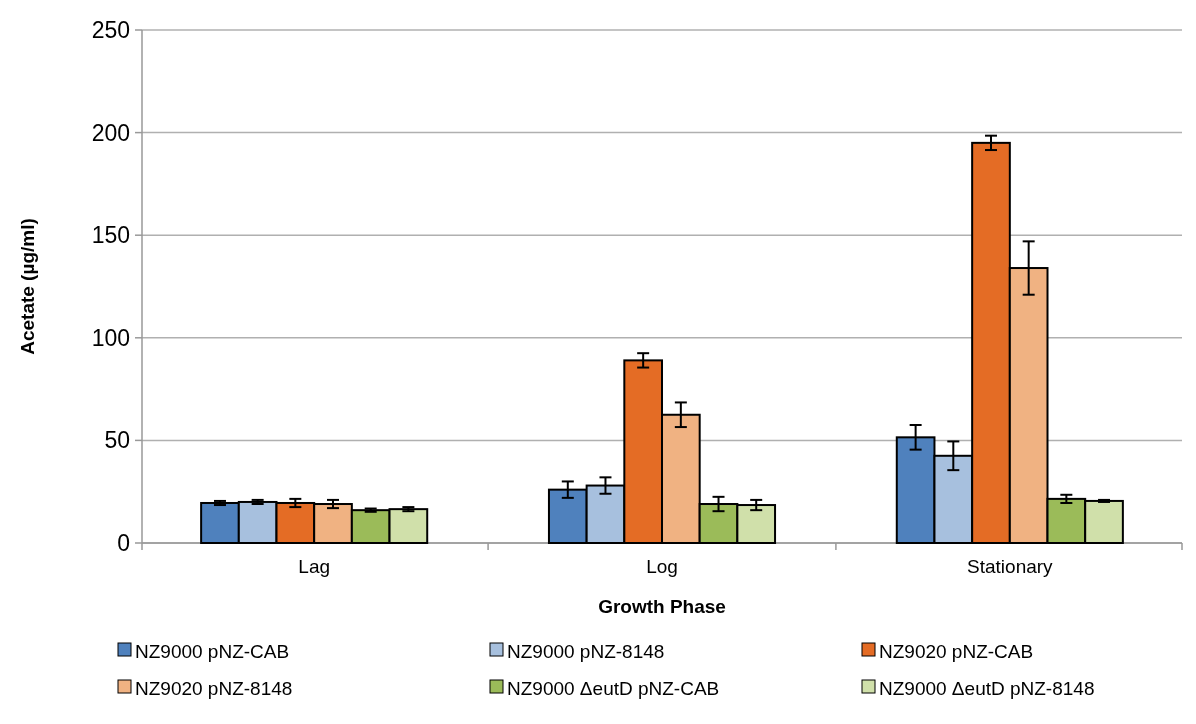 This screenshot has width=1196, height=724. I want to click on y-axis-title: Acetate (µg/ml), so click(27, 286).